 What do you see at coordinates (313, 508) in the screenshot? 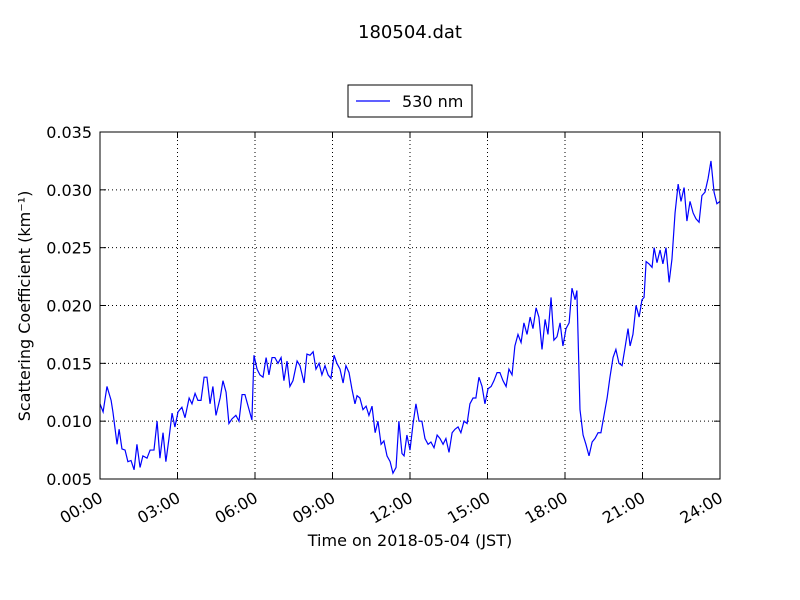
I see `x-tick-label: 09:00` at bounding box center [313, 508].